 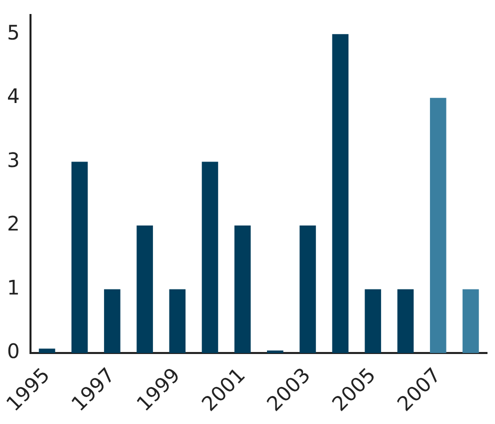 What do you see at coordinates (13, 351) in the screenshot?
I see `y-tick-label: 0` at bounding box center [13, 351].